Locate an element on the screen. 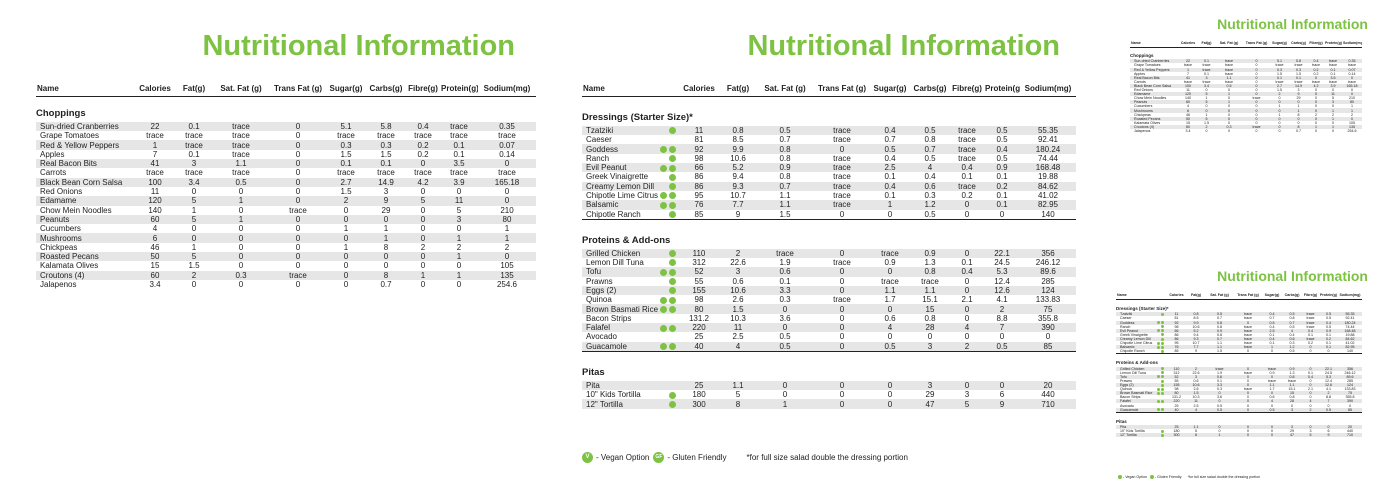 Image resolution: width=1400 pixels, height=500 pixels. nutrient-value: 7 is located at coordinates (1188, 73).